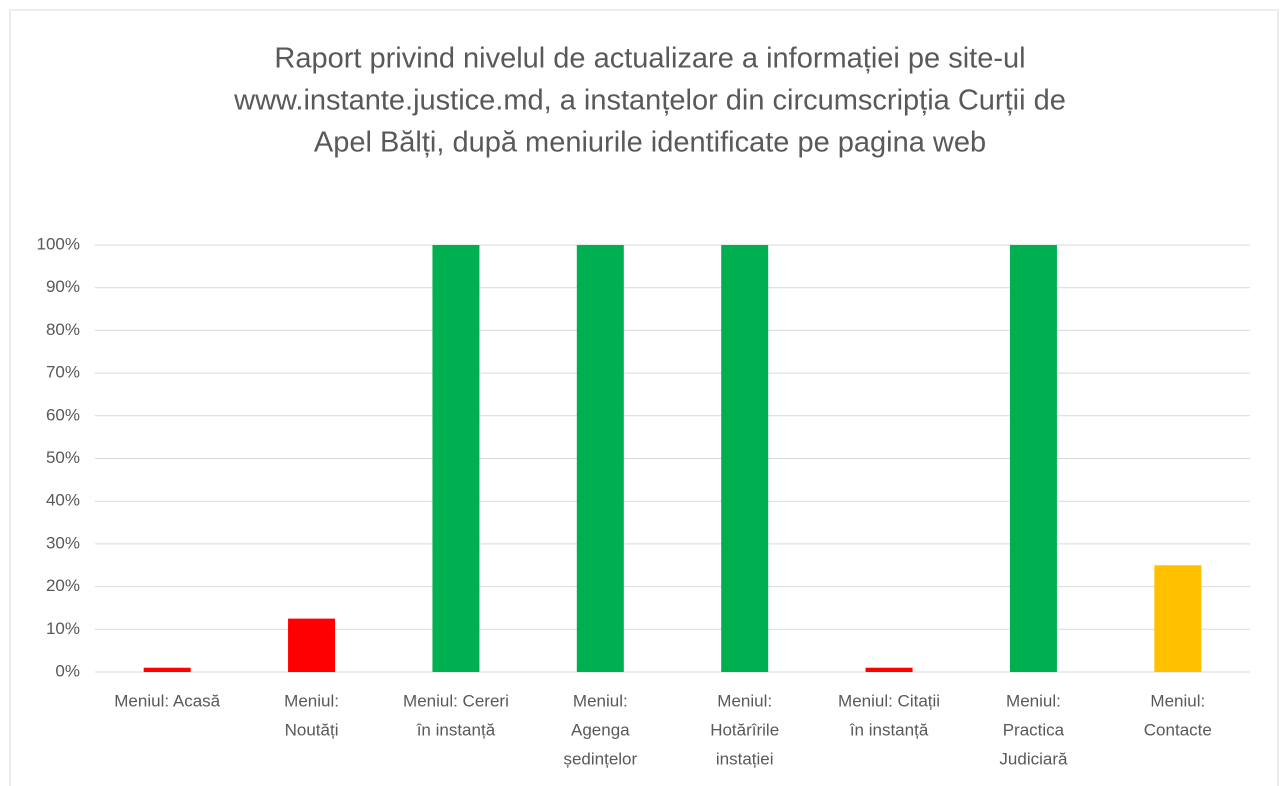 The height and width of the screenshot is (786, 1288). I want to click on y-tick-label: 10%, so click(63, 628).